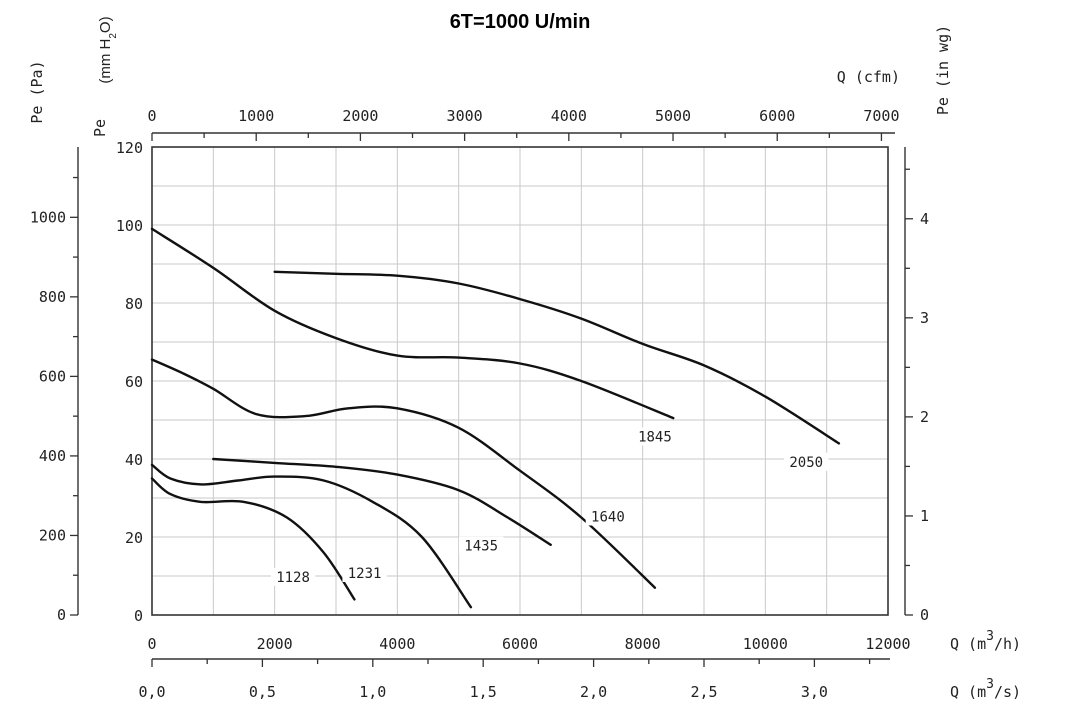 The height and width of the screenshot is (708, 1065). I want to click on curve-label-1128: 1128, so click(293, 578).